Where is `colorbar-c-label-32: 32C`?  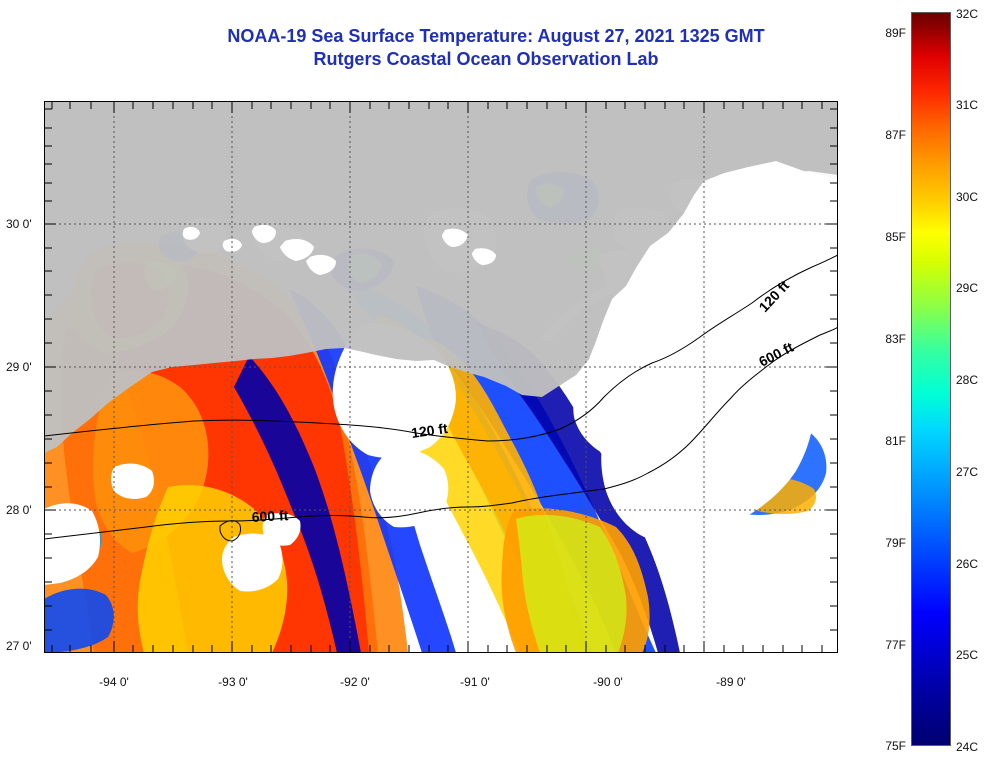 colorbar-c-label-32: 32C is located at coordinates (967, 14).